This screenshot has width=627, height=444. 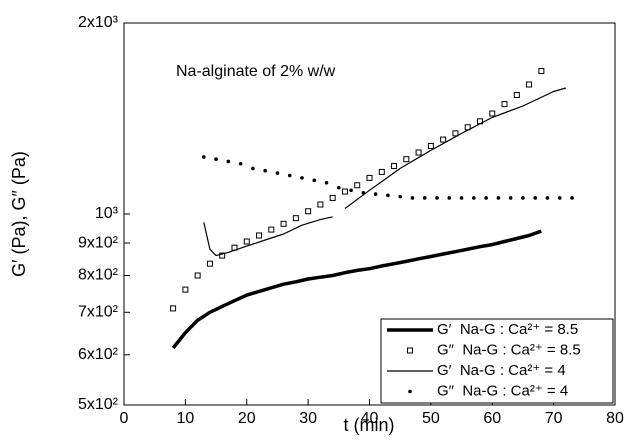 I want to click on y-tick-label: 2x10³, so click(x=98, y=22).